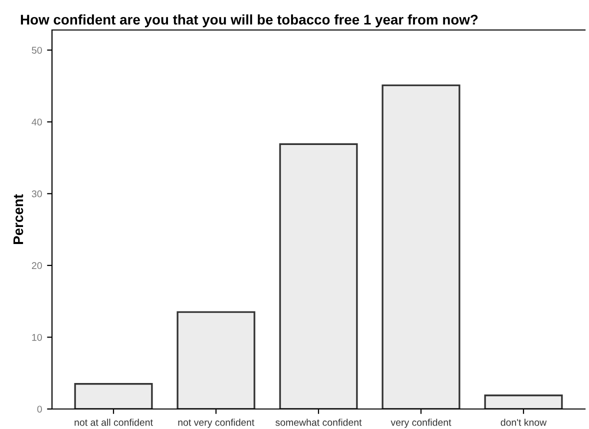 The image size is (589, 429). I want to click on x-tick-label: somewhat confident, so click(319, 422).